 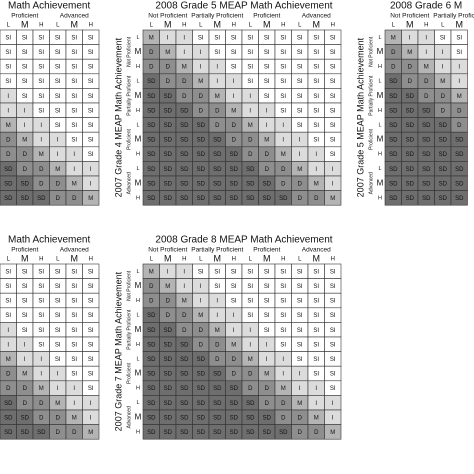 I want to click on cell, so click(x=459, y=198).